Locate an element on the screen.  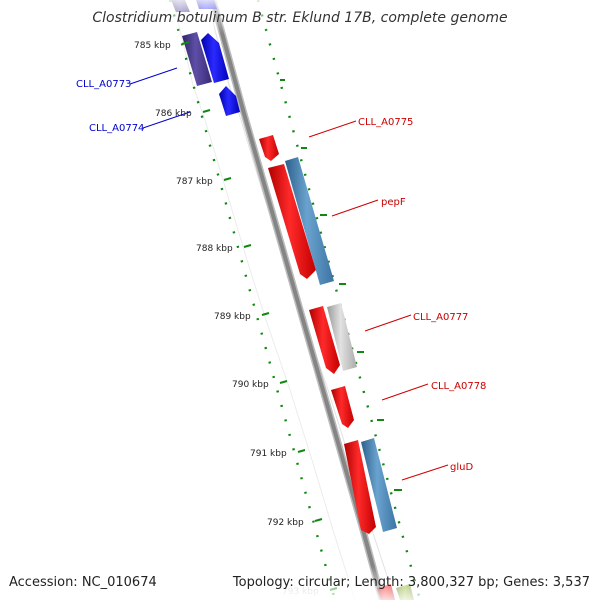
top-fade is located at coordinates (300, 17).